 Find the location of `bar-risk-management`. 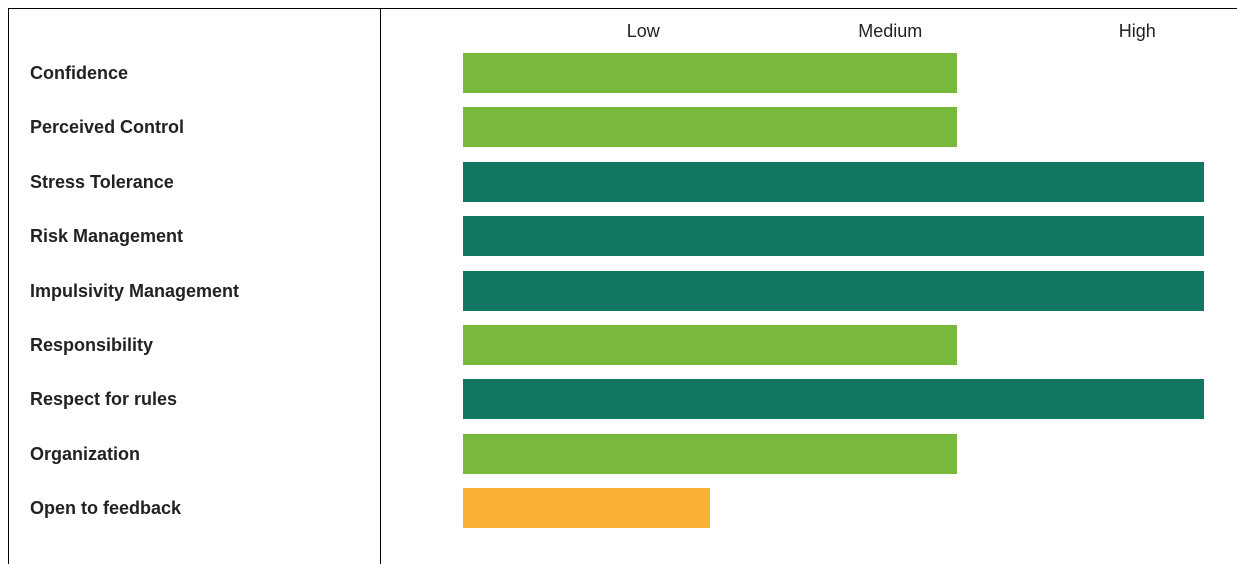

bar-risk-management is located at coordinates (833, 236).